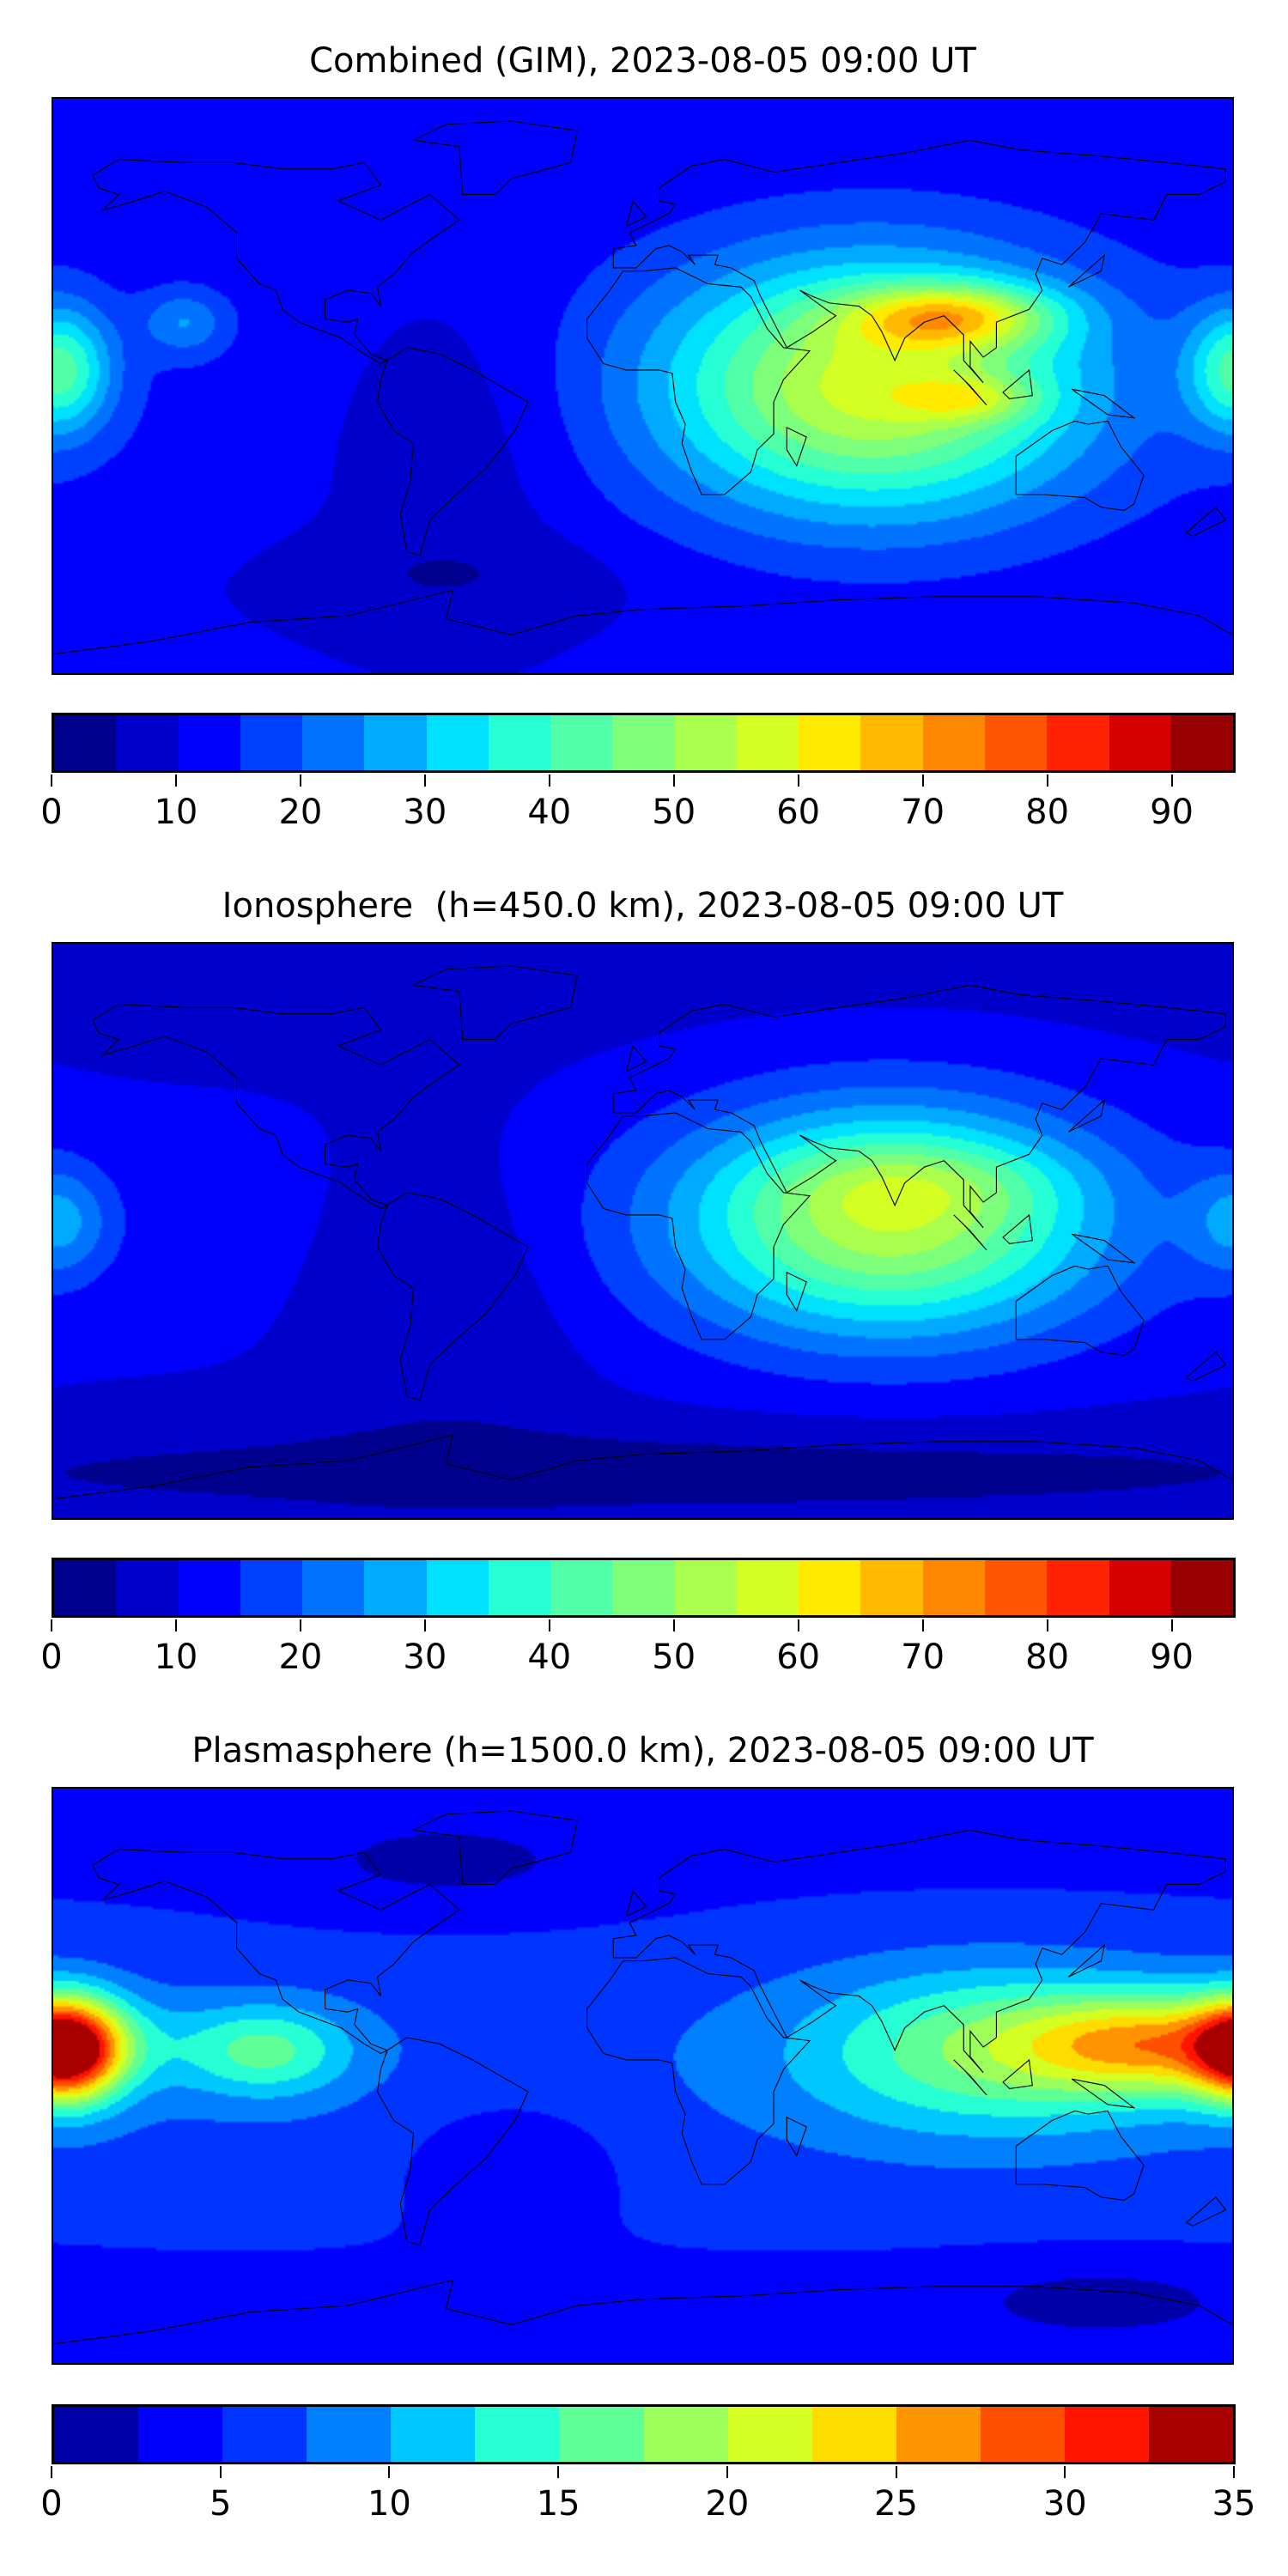 This screenshot has height=2576, width=1288. What do you see at coordinates (647, 2500) in the screenshot?
I see `colorbar-ticks: 0 5 10 15 20 25 30 35` at bounding box center [647, 2500].